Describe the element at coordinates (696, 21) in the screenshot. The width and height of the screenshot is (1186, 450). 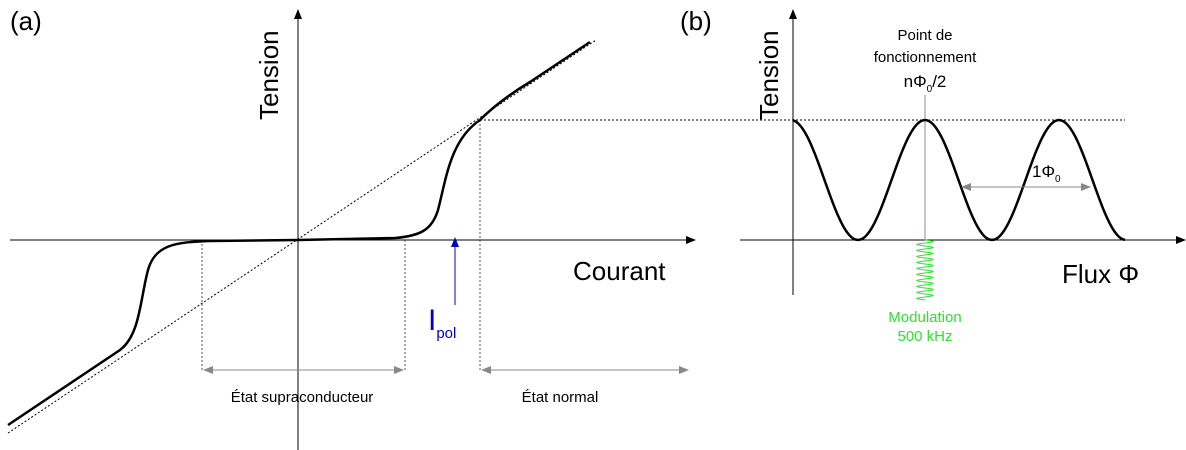
I see `panel-label: (b)` at that location.